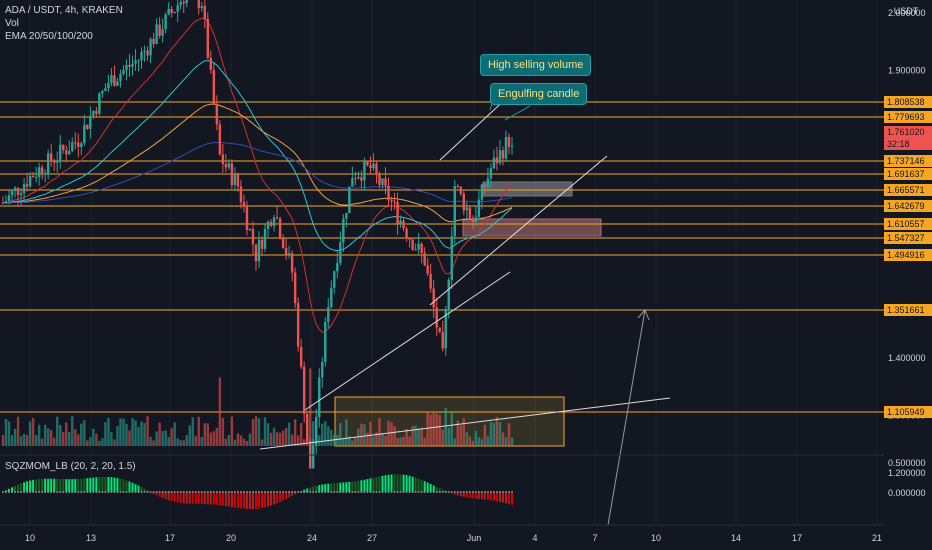 This screenshot has height=550, width=932. I want to click on demand-zone, so click(532, 227).